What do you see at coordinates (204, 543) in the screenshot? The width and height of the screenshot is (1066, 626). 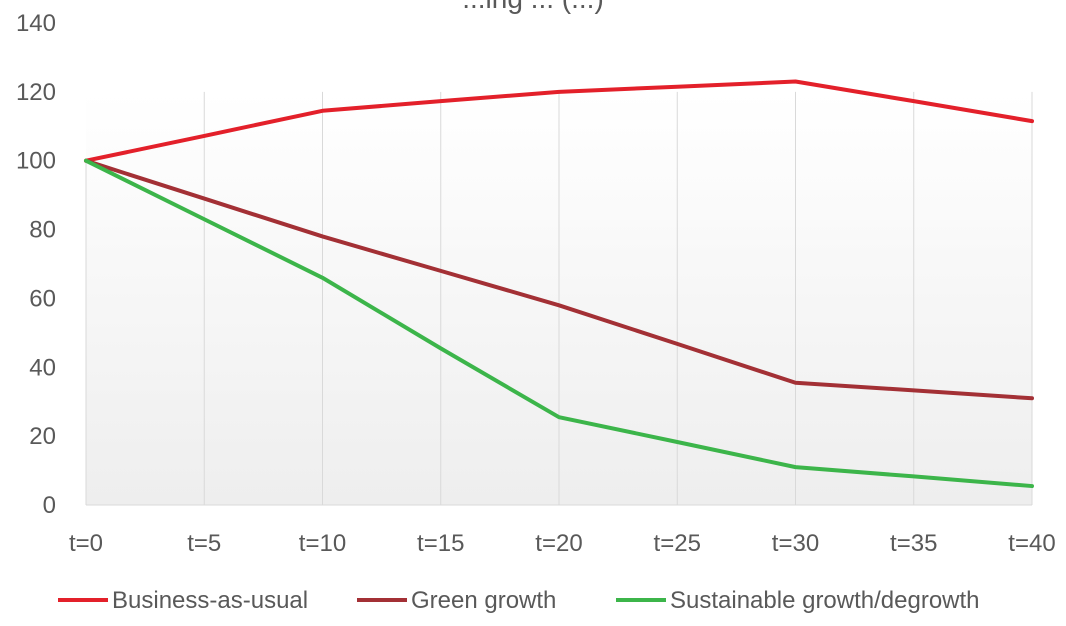 I see `x-tick-label: t=5` at bounding box center [204, 543].